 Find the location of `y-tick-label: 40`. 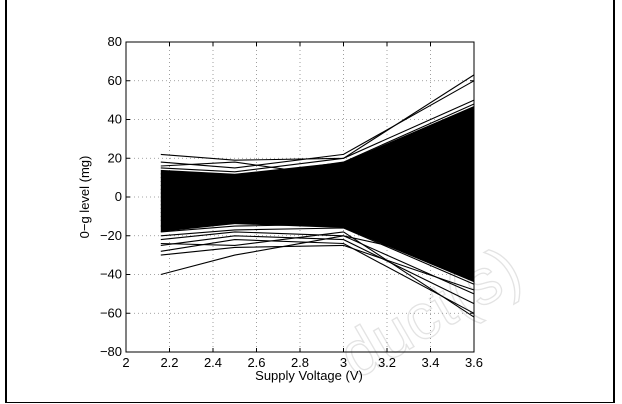

y-tick-label: 40 is located at coordinates (115, 119).